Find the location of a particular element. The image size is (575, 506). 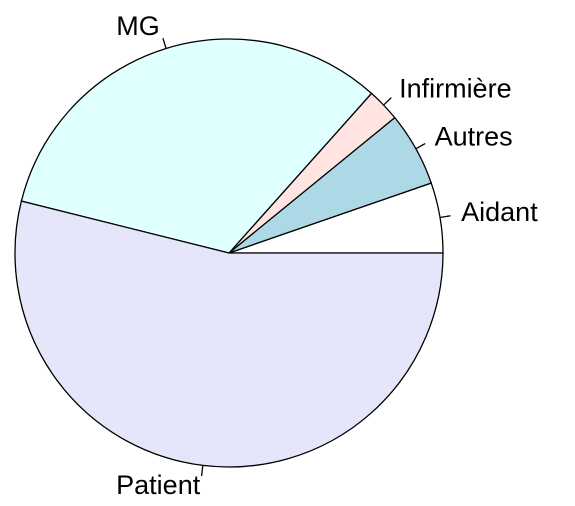

slice-label: MG is located at coordinates (138, 26).